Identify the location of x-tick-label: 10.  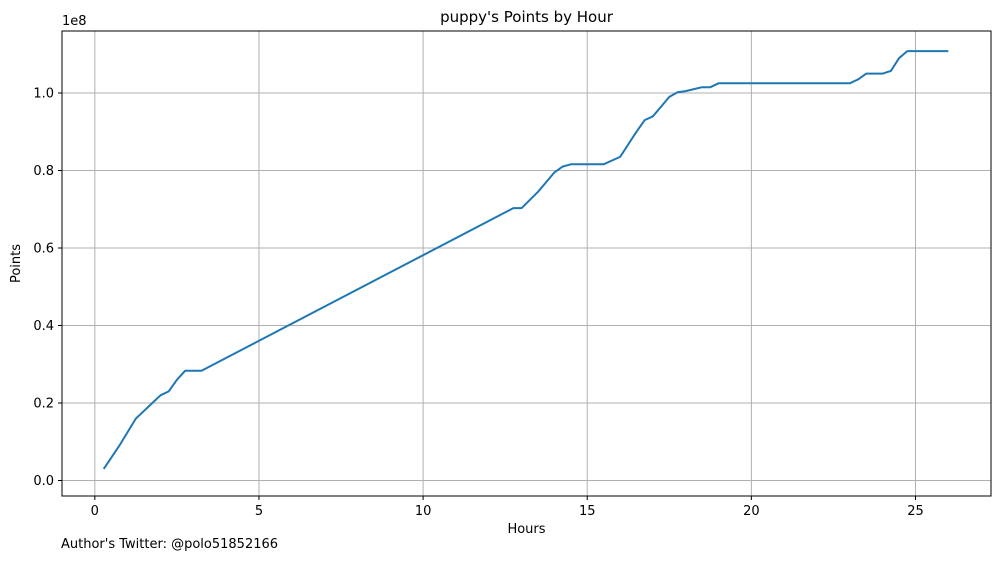
(423, 511).